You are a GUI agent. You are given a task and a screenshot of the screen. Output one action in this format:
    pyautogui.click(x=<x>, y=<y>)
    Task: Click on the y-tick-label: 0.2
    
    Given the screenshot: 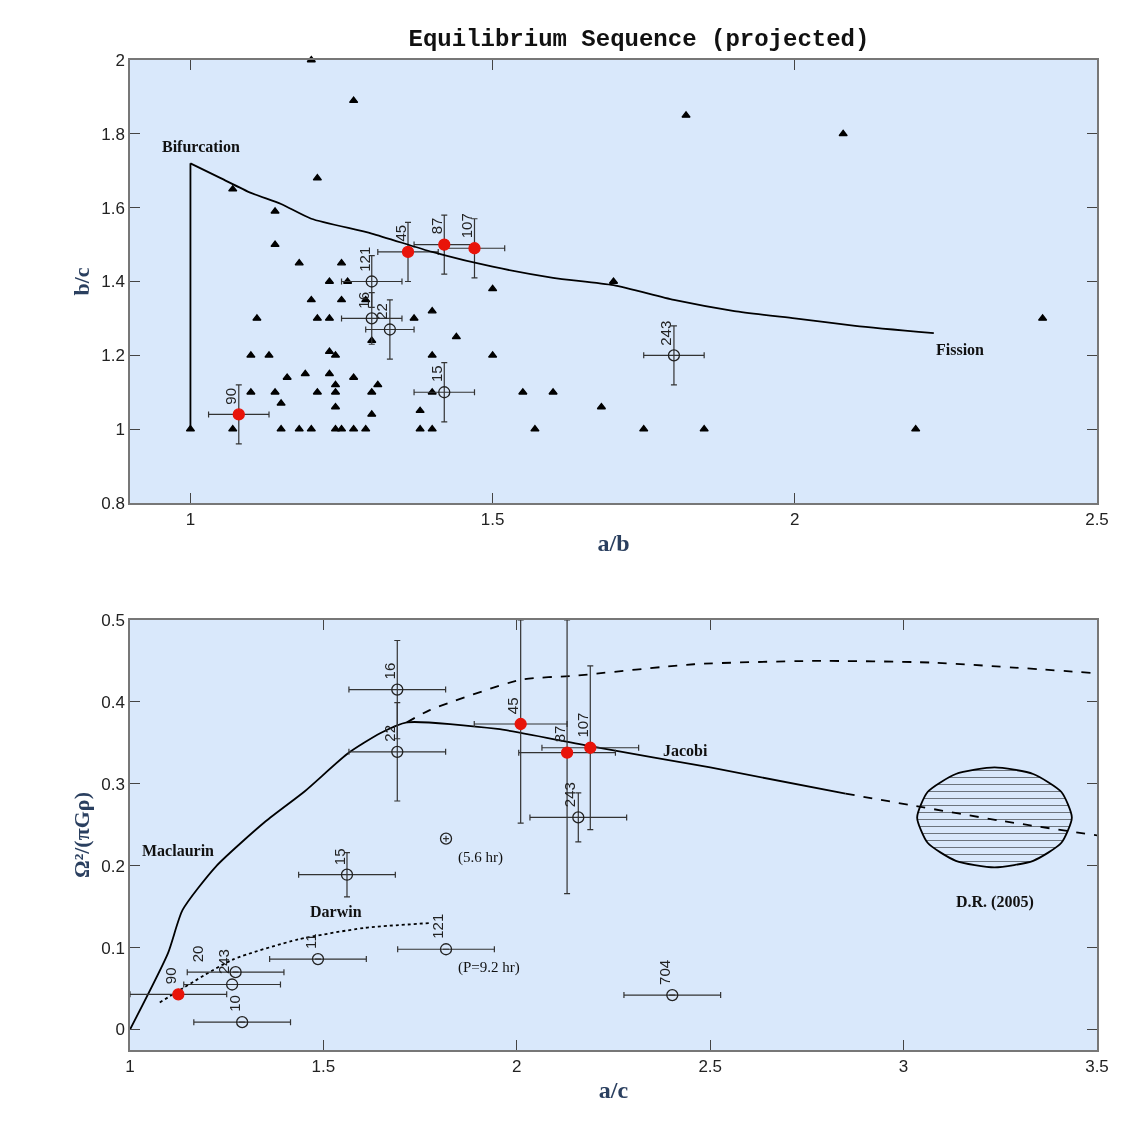 What is the action you would take?
    pyautogui.click(x=113, y=866)
    